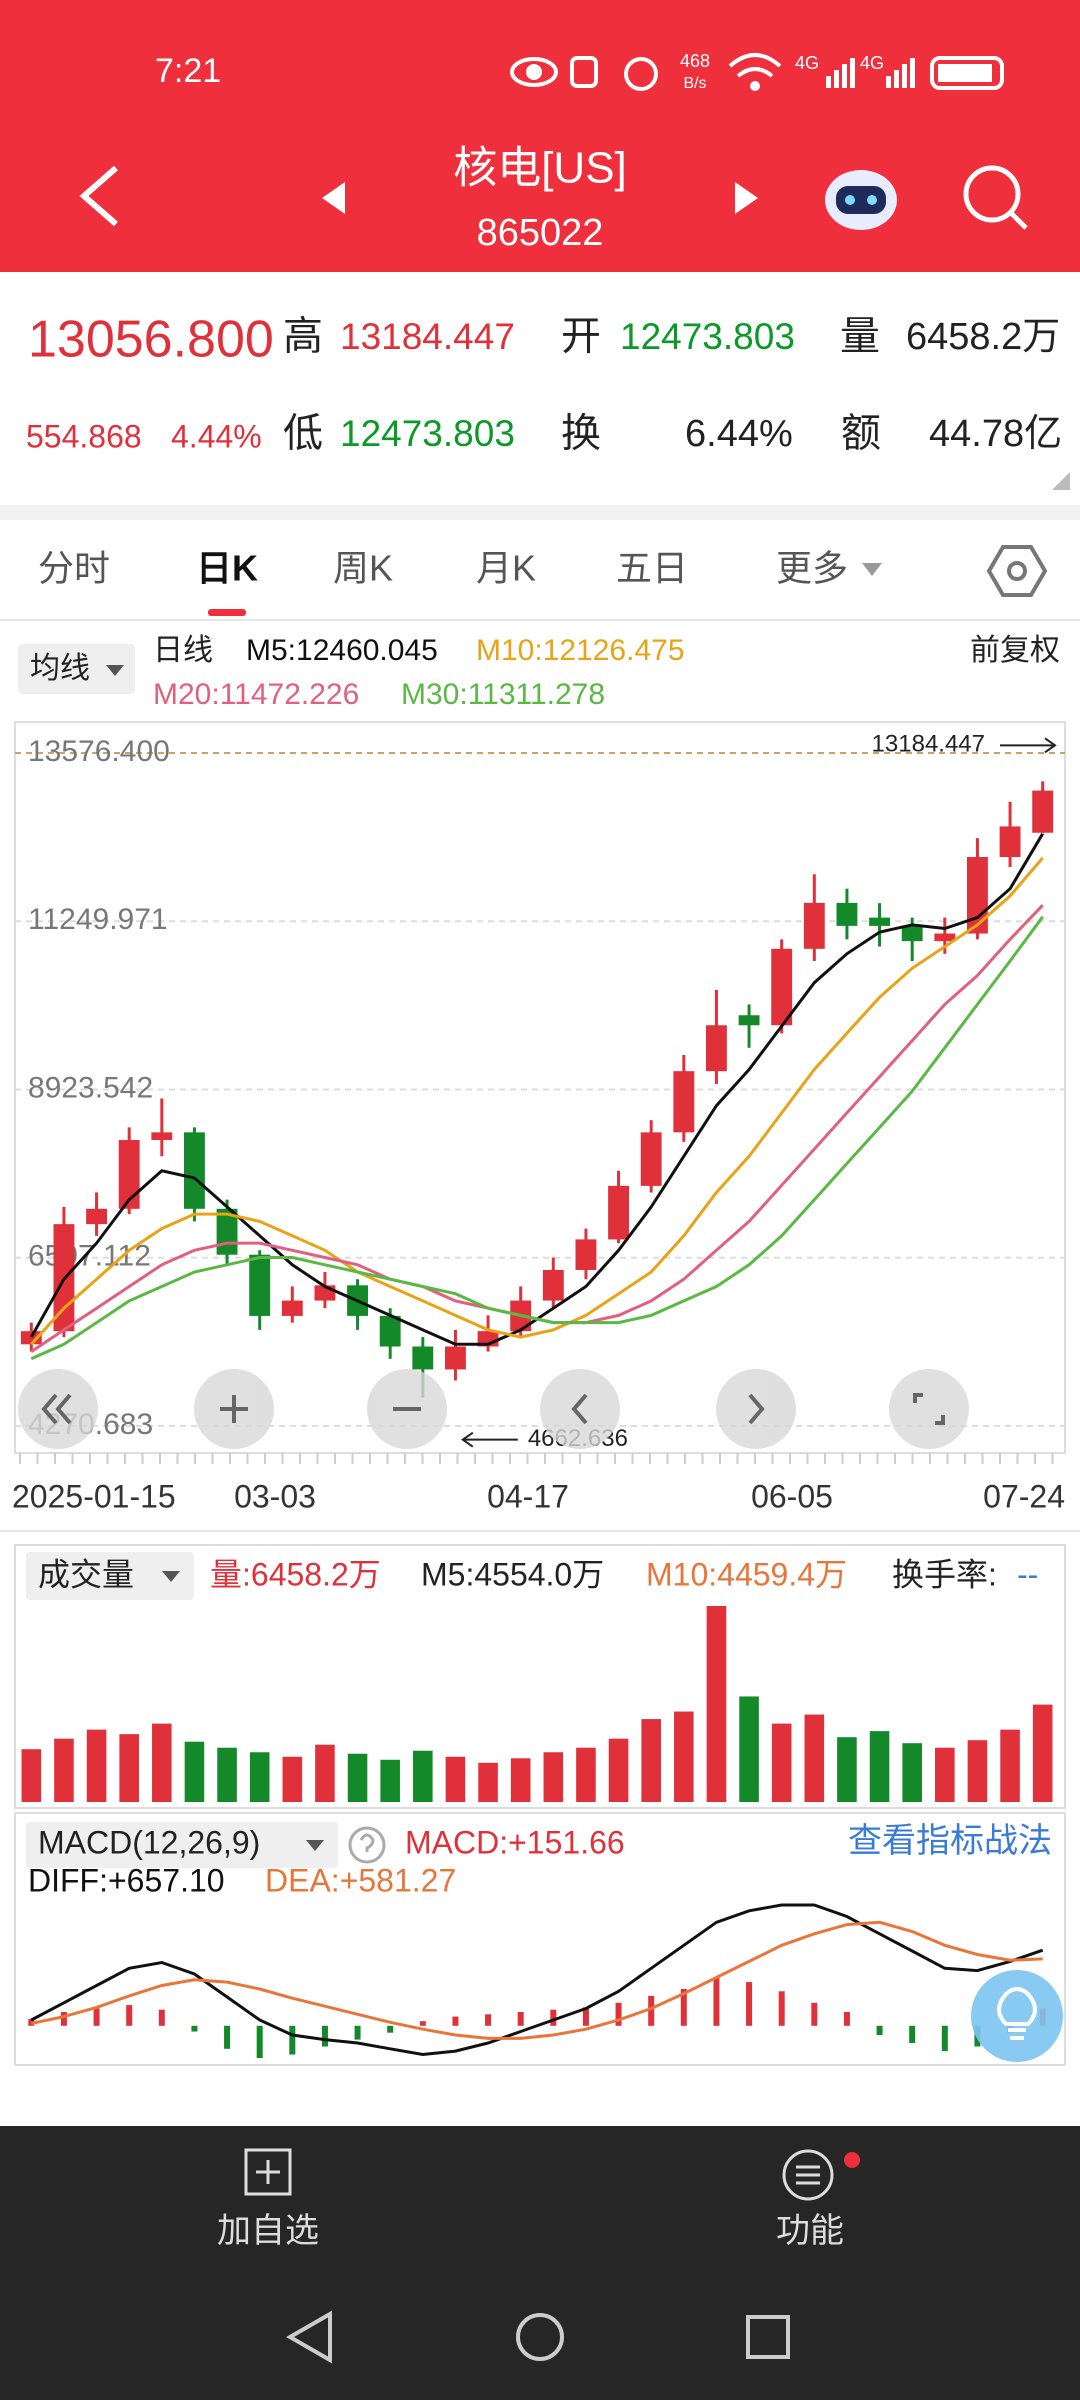 This screenshot has height=2400, width=1080. Describe the element at coordinates (537, 1980) in the screenshot. I see `macd-line` at that location.